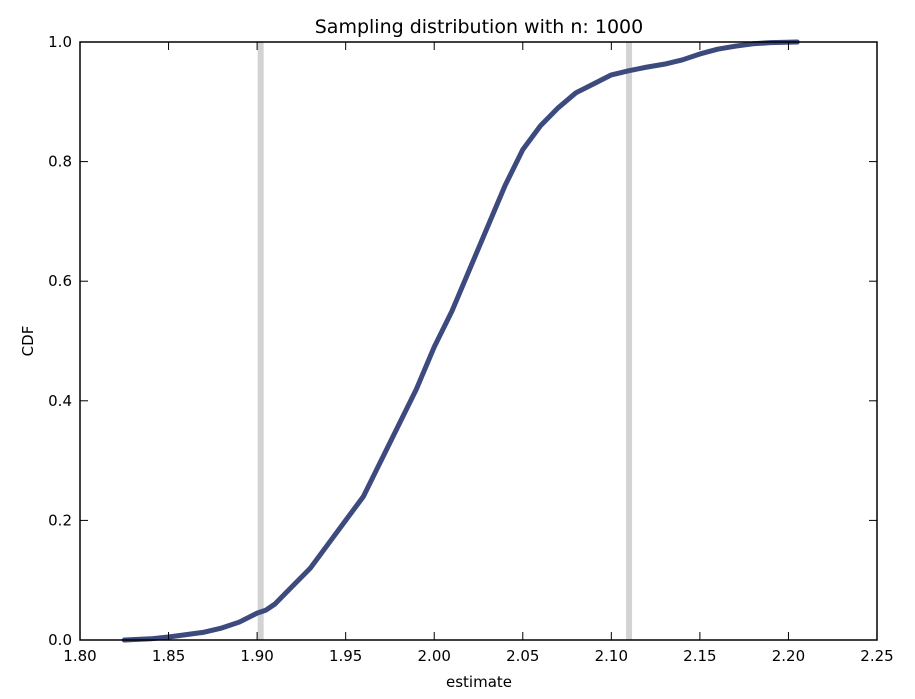 Image resolution: width=915 pixels, height=699 pixels. Describe the element at coordinates (60, 162) in the screenshot. I see `y-tick-label: 0.8` at that location.